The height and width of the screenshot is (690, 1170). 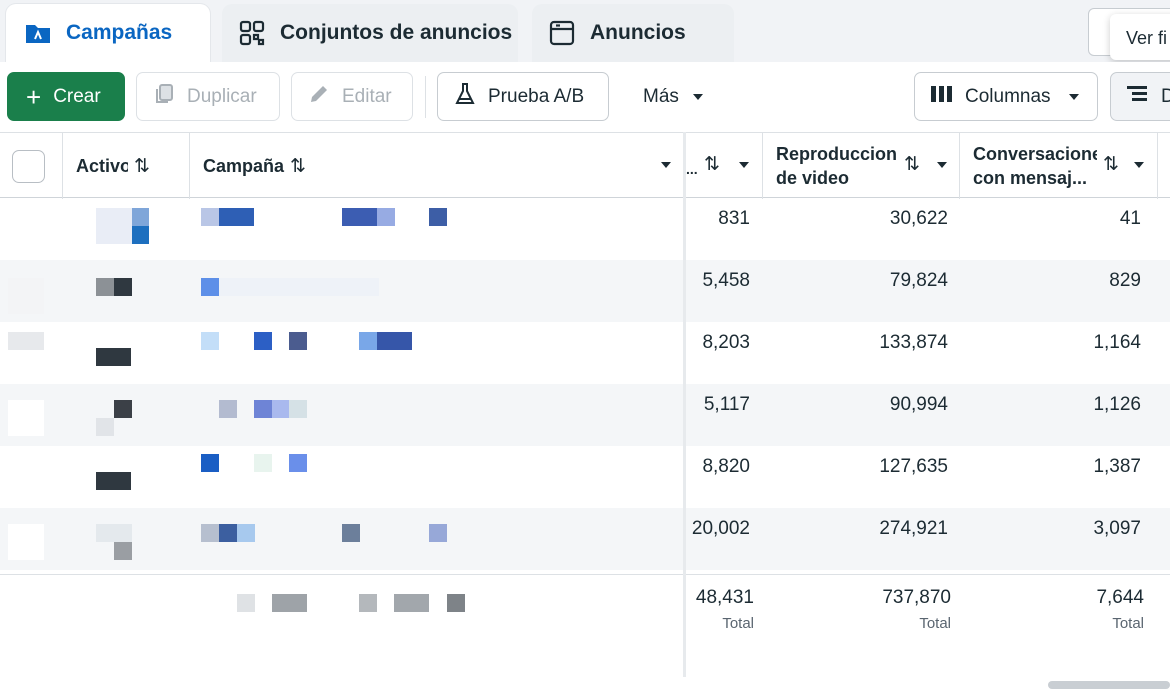 I want to click on edit-button: Editar, so click(x=352, y=96).